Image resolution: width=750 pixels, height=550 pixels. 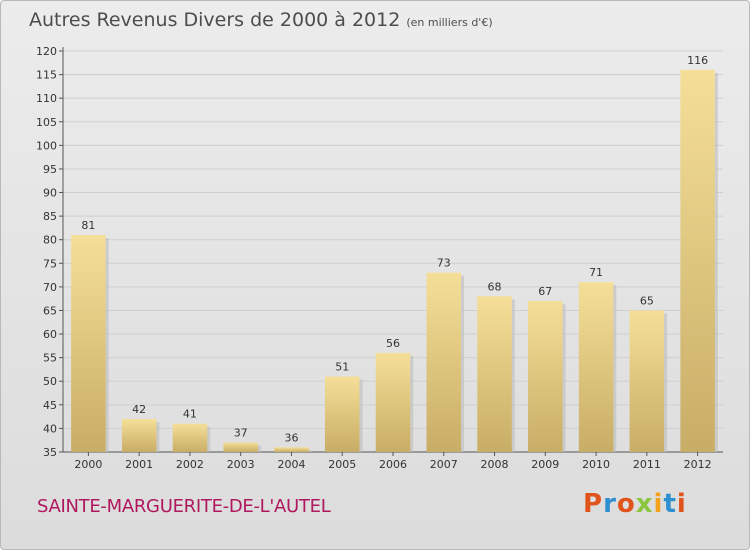 What do you see at coordinates (88, 464) in the screenshot?
I see `x-tick-label: 2000` at bounding box center [88, 464].